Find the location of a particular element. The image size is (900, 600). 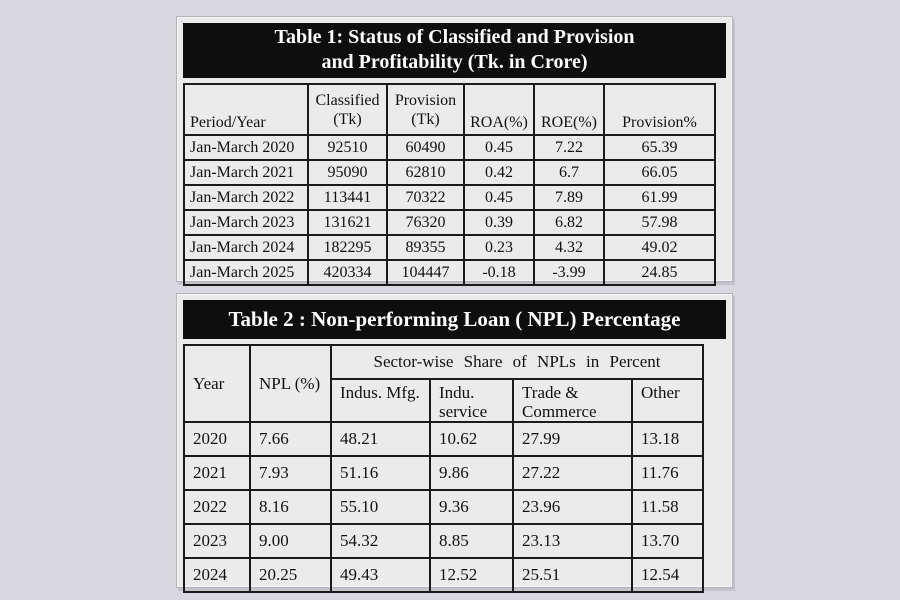

table1-cell: 57.98 is located at coordinates (659, 222).